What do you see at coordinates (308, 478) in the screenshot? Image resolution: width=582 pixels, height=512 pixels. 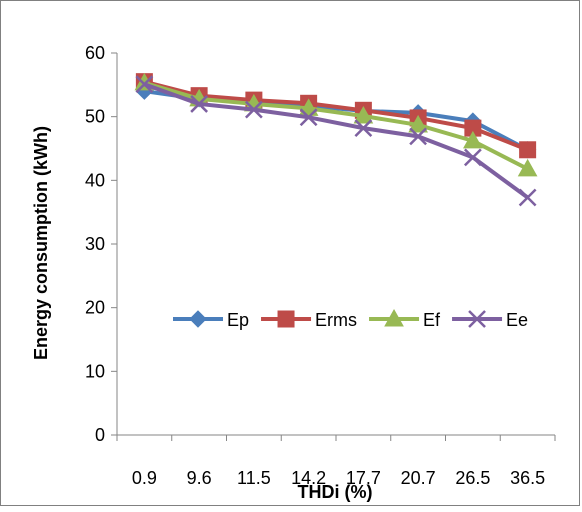 I see `x-tick-label: 14.2` at bounding box center [308, 478].